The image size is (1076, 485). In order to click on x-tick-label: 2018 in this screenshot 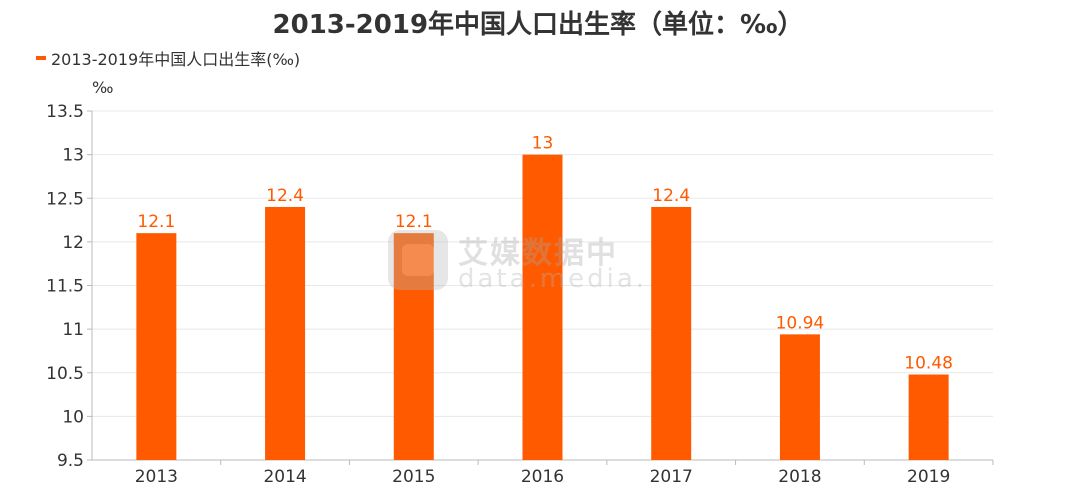, I will do `click(799, 476)`.